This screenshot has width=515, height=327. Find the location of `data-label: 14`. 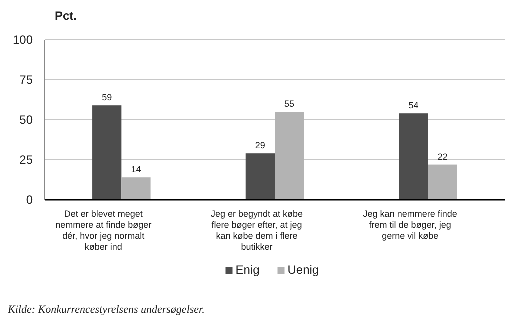

data-label: 14 is located at coordinates (136, 169).